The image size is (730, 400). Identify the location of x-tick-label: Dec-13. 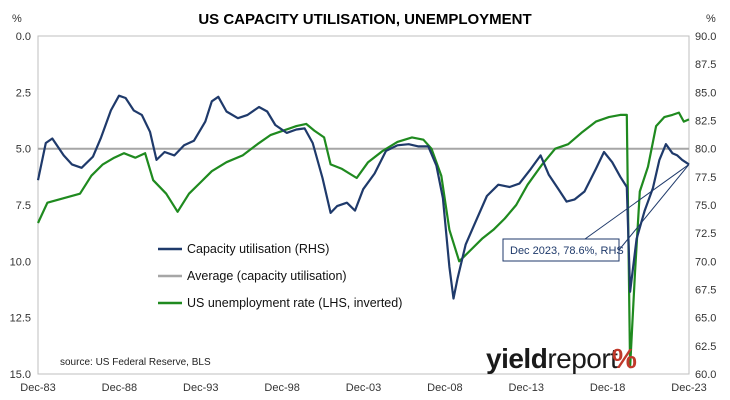
(526, 388).